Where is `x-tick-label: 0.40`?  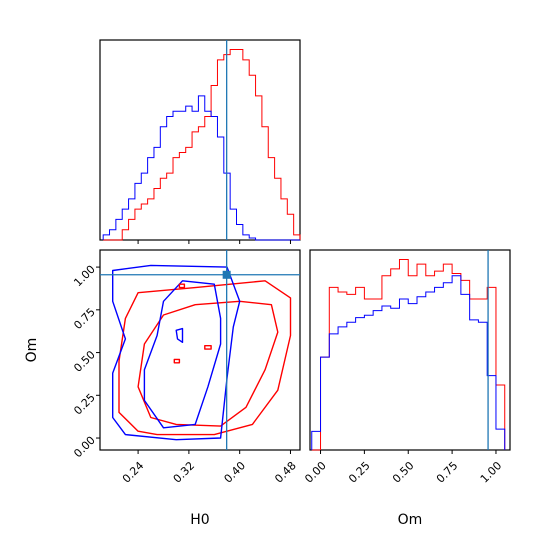
x-tick-label: 0.40 is located at coordinates (235, 472).